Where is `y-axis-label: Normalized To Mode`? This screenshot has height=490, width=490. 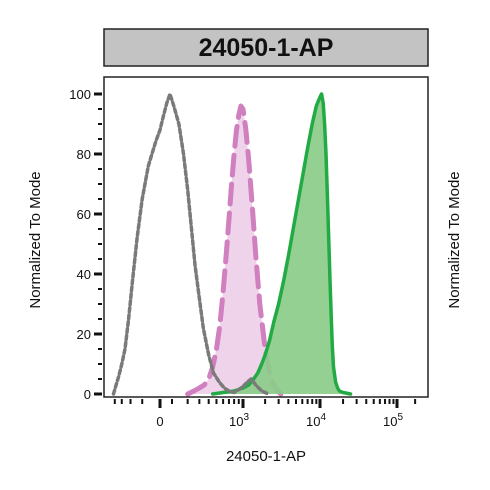 y-axis-label: Normalized To Mode is located at coordinates (35, 239).